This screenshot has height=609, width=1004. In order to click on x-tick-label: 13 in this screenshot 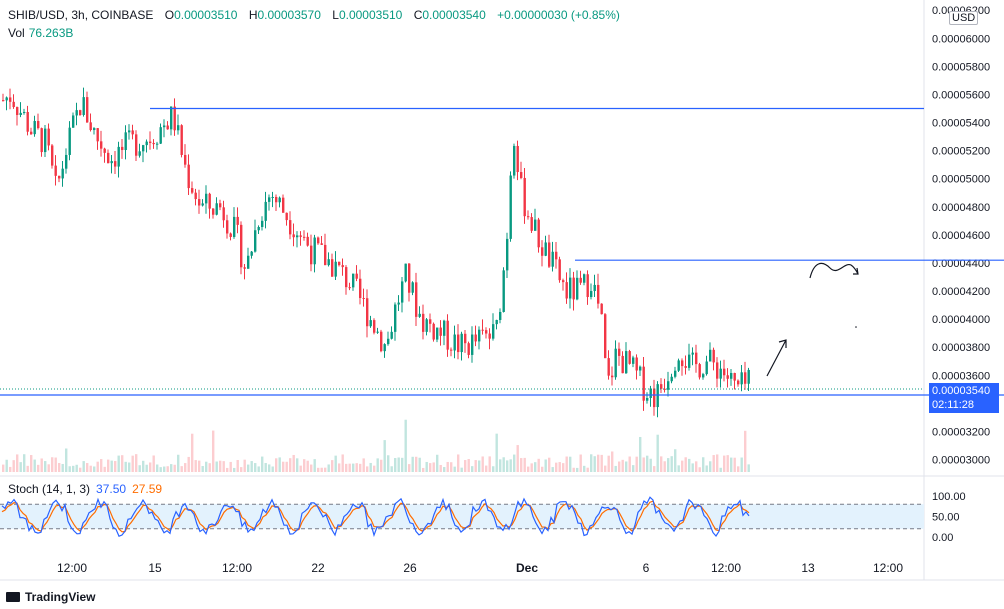, I will do `click(808, 568)`.